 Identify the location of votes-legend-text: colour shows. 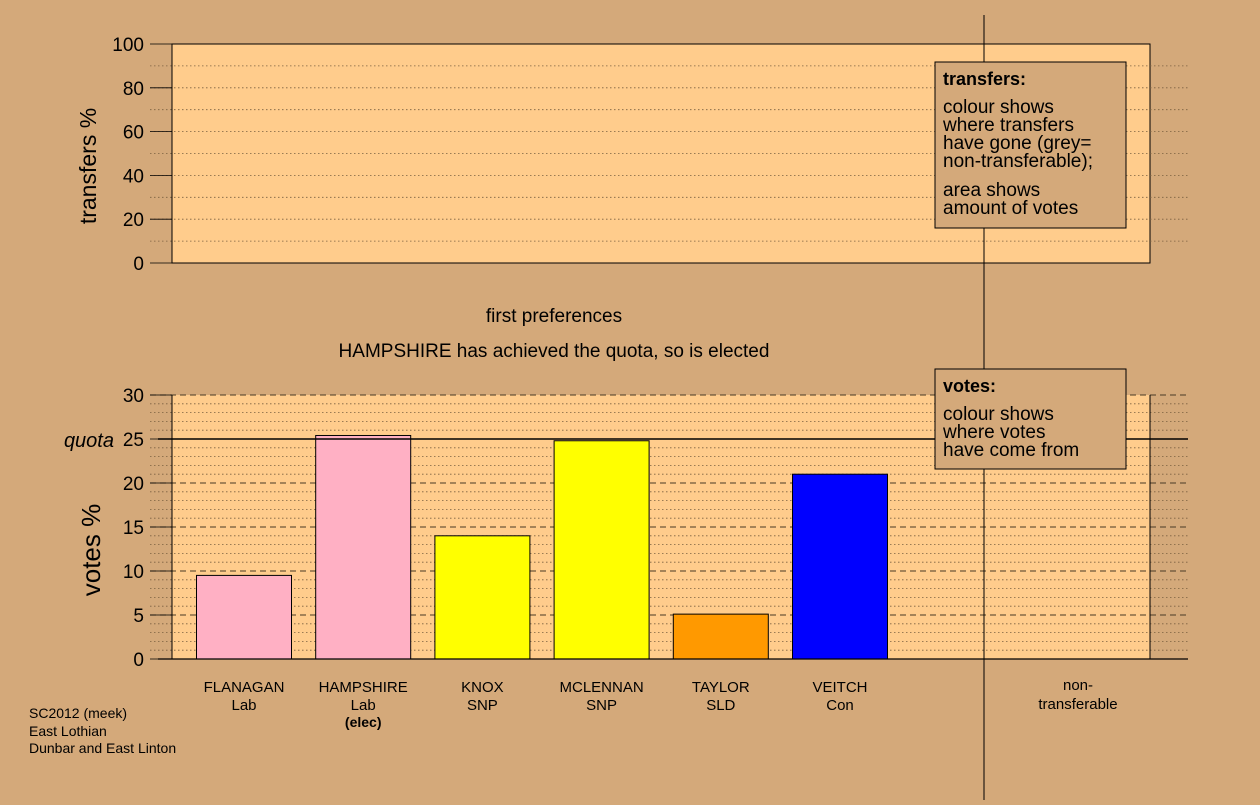
(998, 414).